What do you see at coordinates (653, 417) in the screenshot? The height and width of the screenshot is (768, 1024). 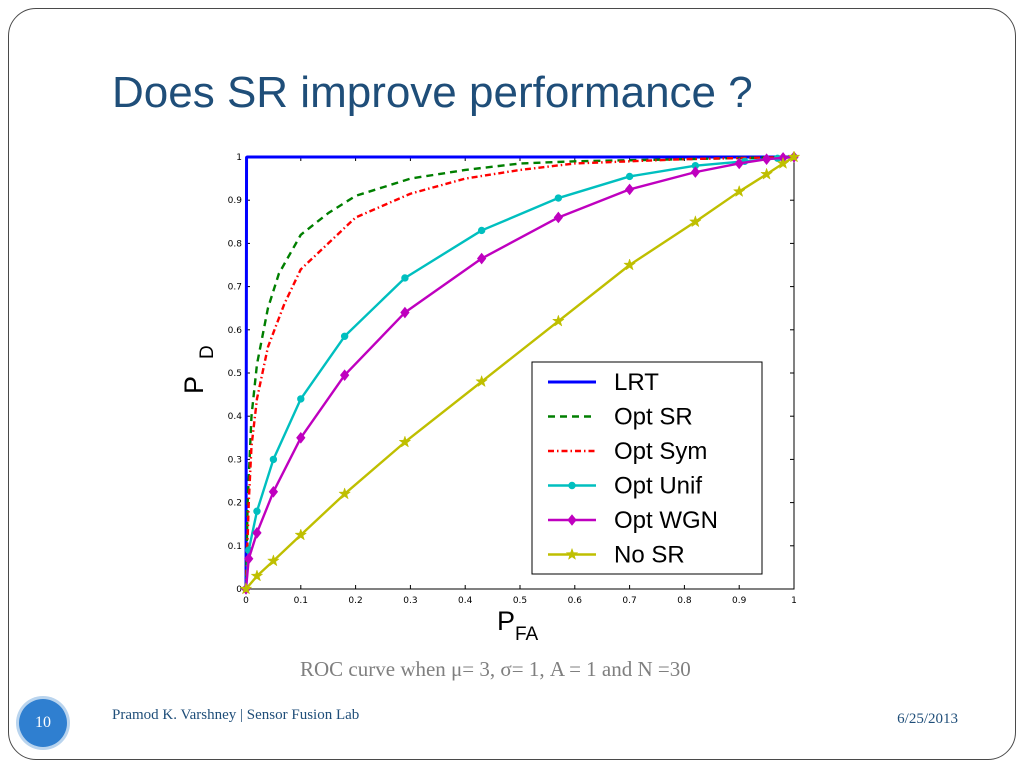 I see `legend-label-opt-sr: Opt SR` at bounding box center [653, 417].